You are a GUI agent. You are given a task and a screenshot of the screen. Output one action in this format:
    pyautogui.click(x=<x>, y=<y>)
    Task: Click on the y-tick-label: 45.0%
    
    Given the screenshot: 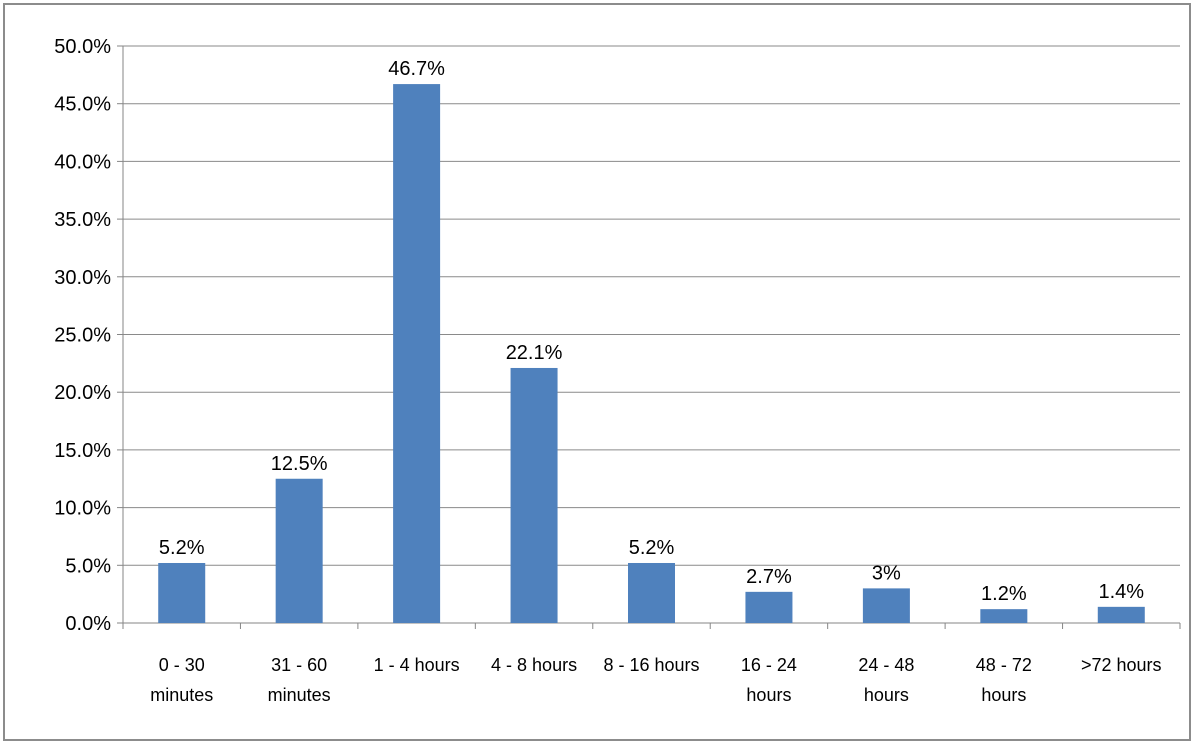 What is the action you would take?
    pyautogui.click(x=82, y=105)
    